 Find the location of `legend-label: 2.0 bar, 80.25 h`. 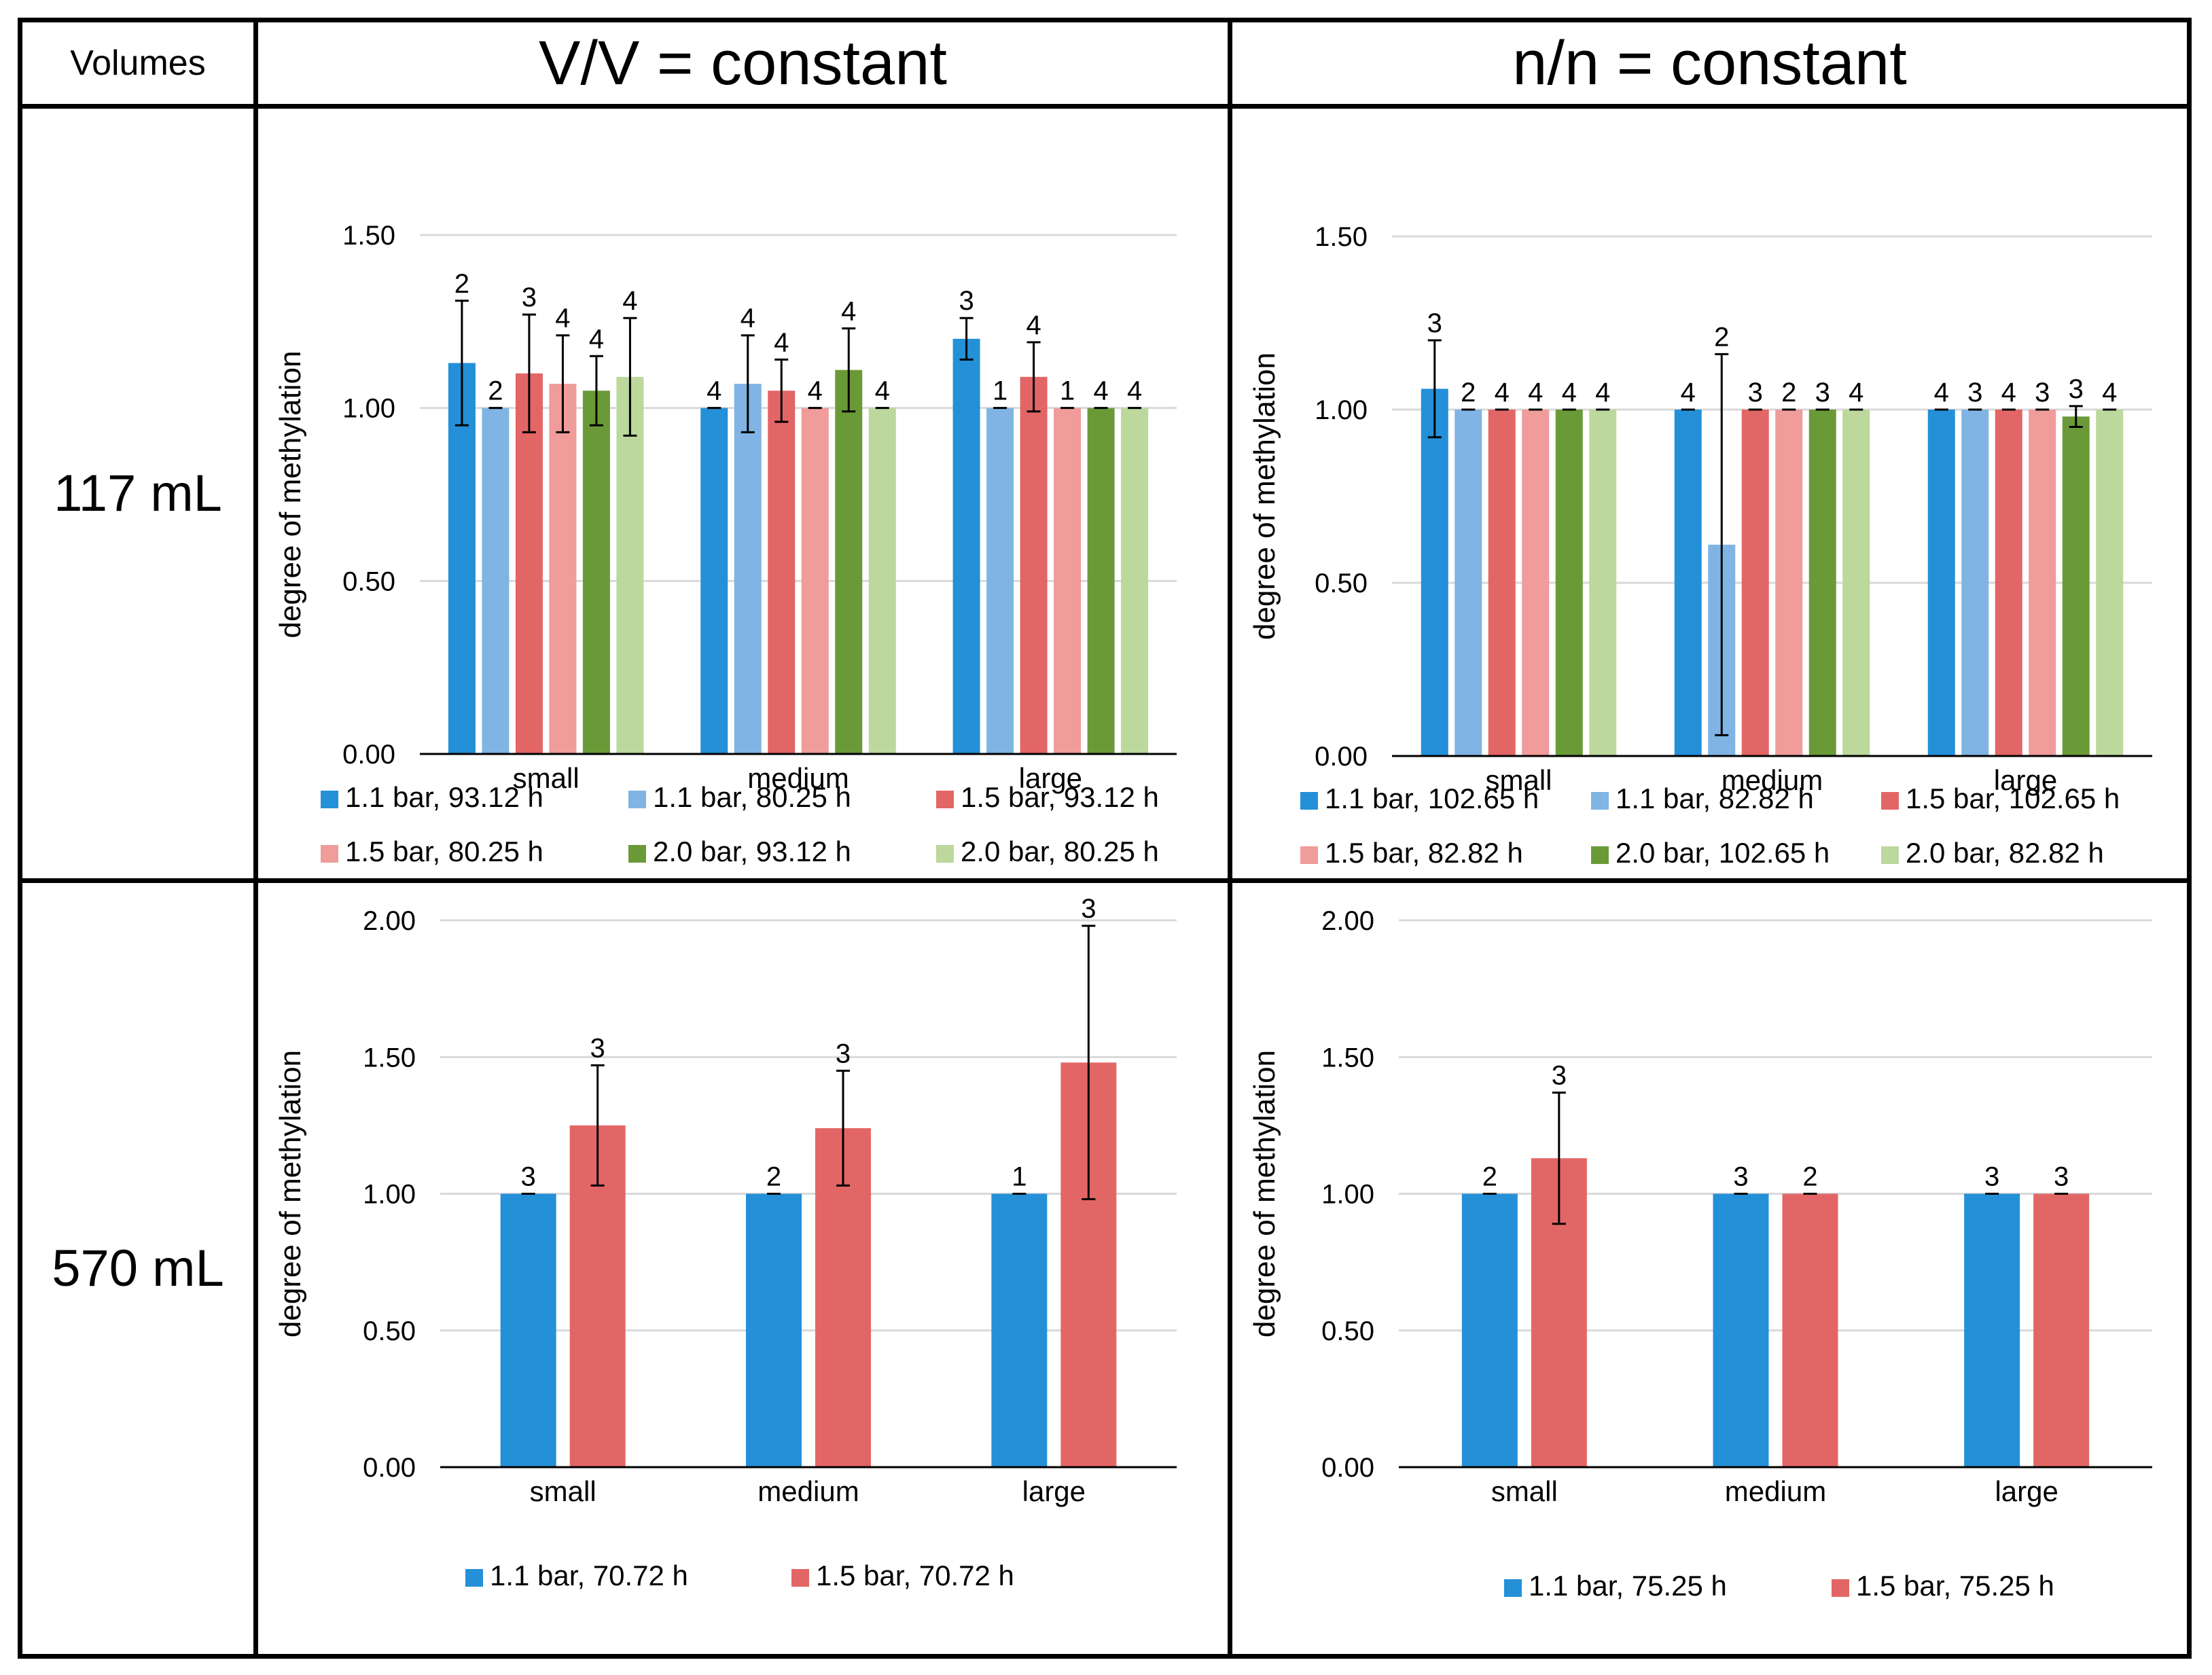

legend-label: 2.0 bar, 80.25 h is located at coordinates (1060, 851).